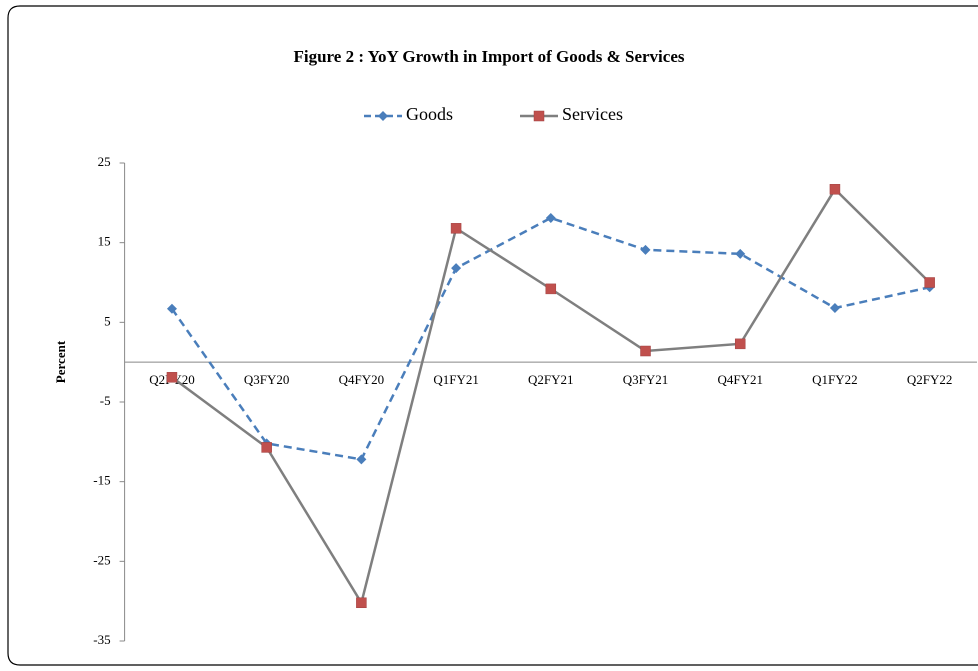  I want to click on y-tick-label: 5, so click(107, 320).